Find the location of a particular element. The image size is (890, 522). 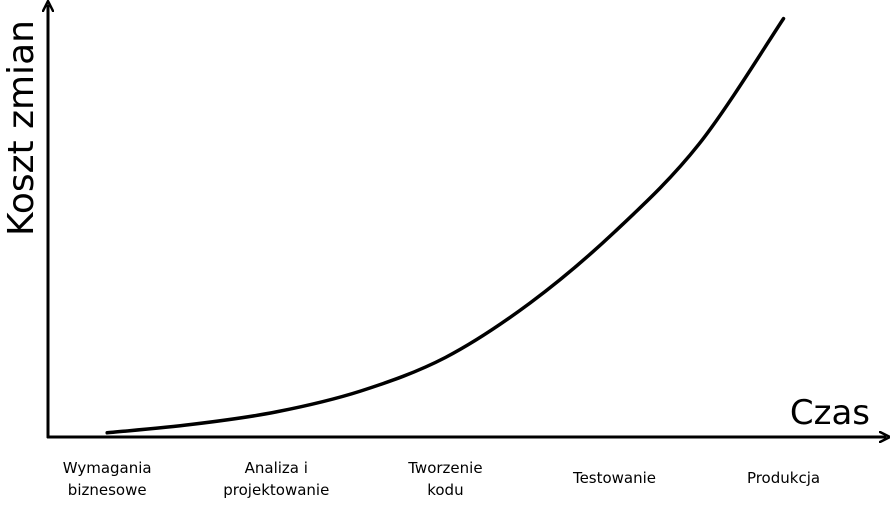

x-tick-label-line: Wymagania is located at coordinates (107, 468).